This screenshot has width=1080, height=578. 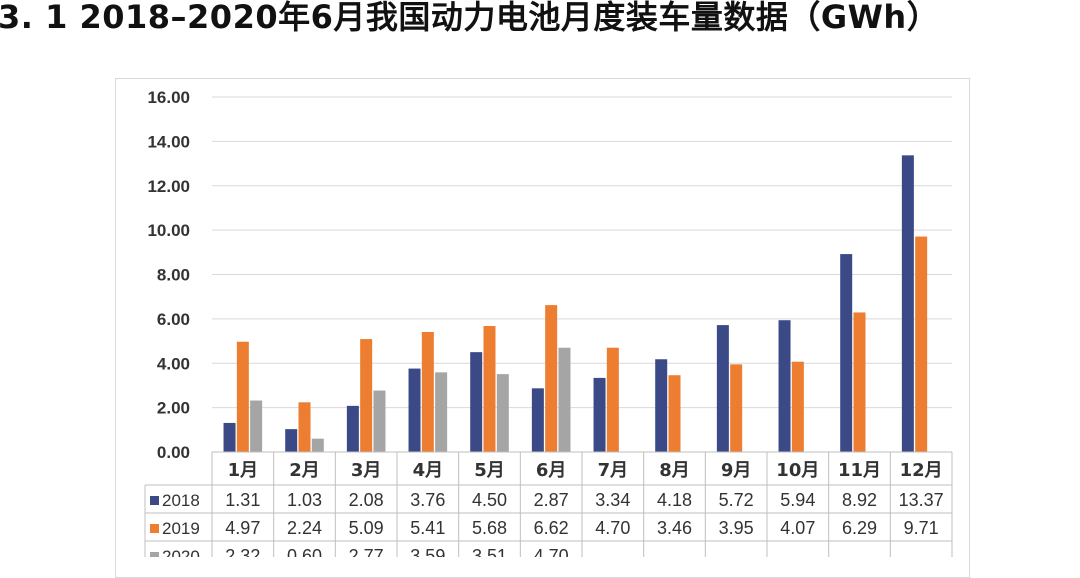 What do you see at coordinates (181, 552) in the screenshot?
I see `legend-label: 2020` at bounding box center [181, 552].